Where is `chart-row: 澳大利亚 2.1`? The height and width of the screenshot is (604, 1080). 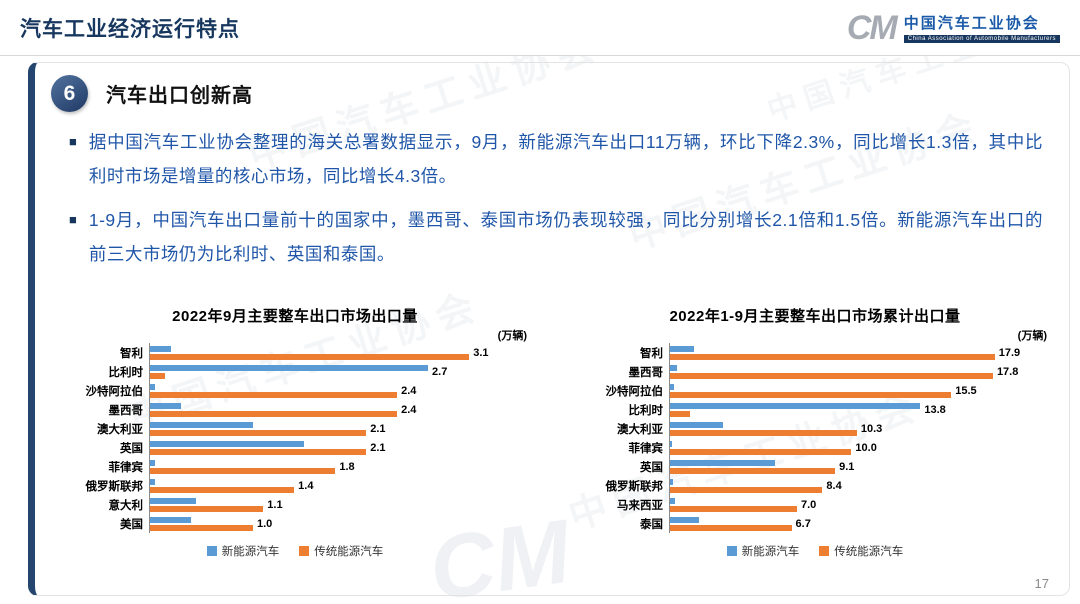 chart-row: 澳大利亚 2.1 is located at coordinates (295, 428).